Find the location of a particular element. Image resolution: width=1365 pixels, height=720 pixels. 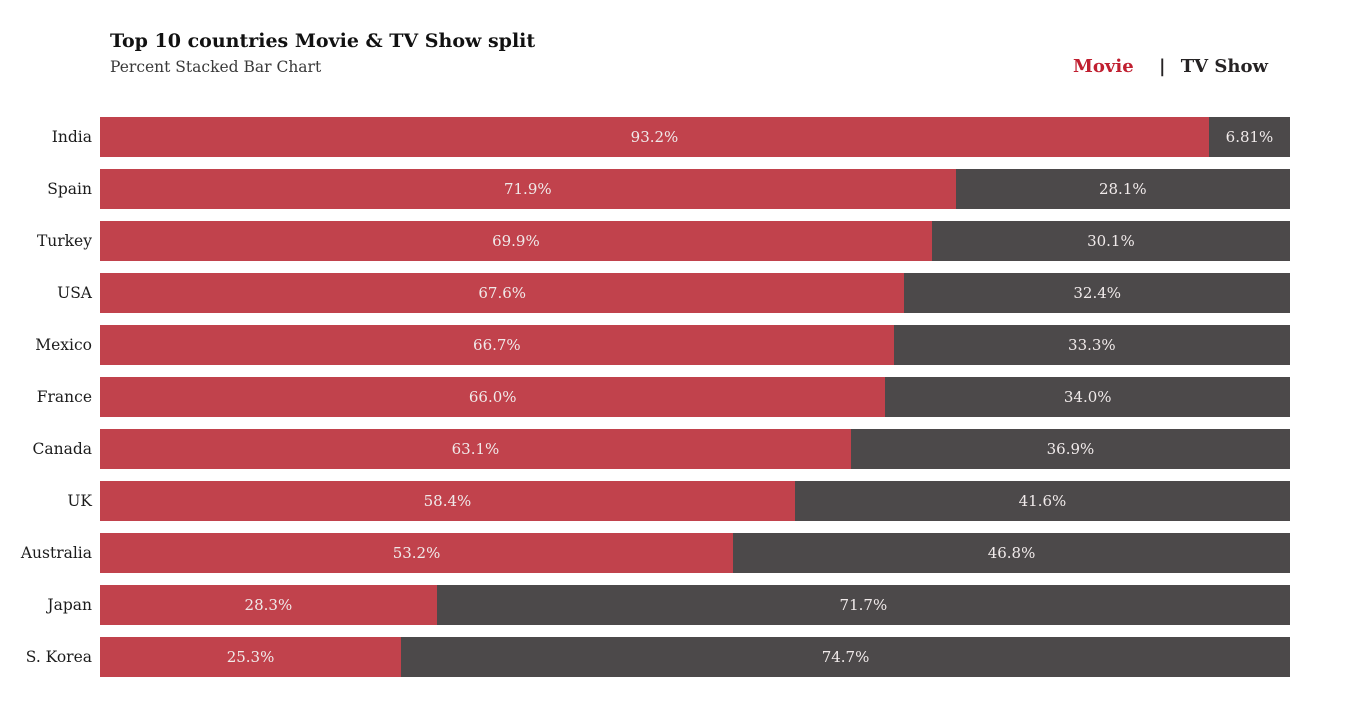

segment-value-label: 63.1% is located at coordinates (475, 449).